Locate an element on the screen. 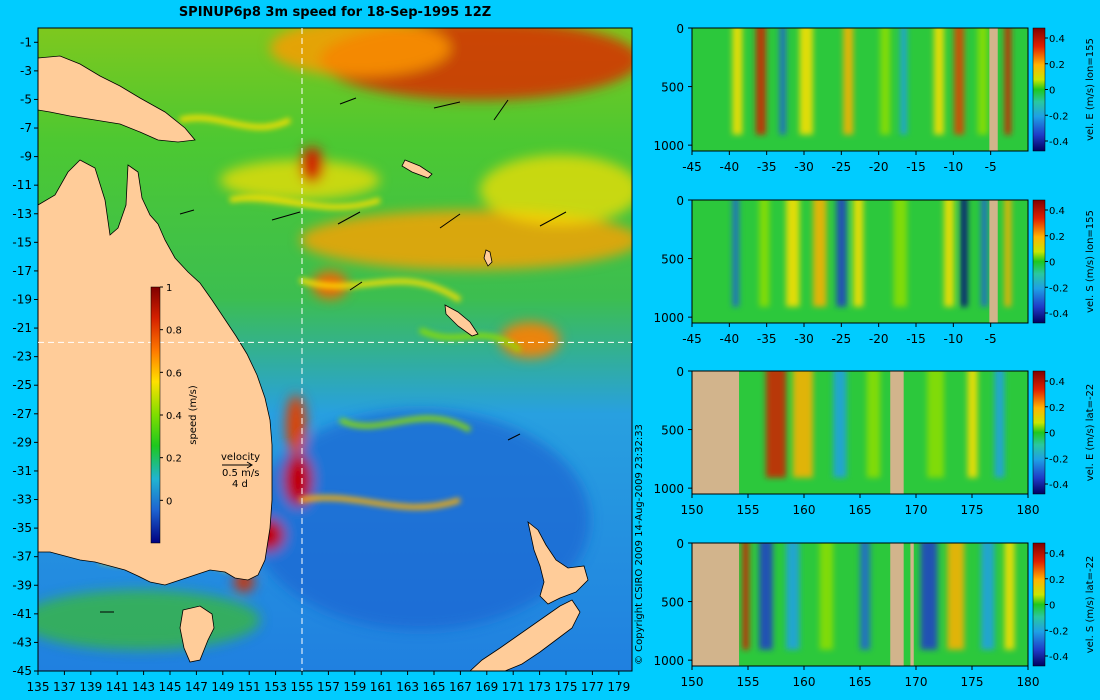  section-x-tick-label: 170 is located at coordinates (916, 682).